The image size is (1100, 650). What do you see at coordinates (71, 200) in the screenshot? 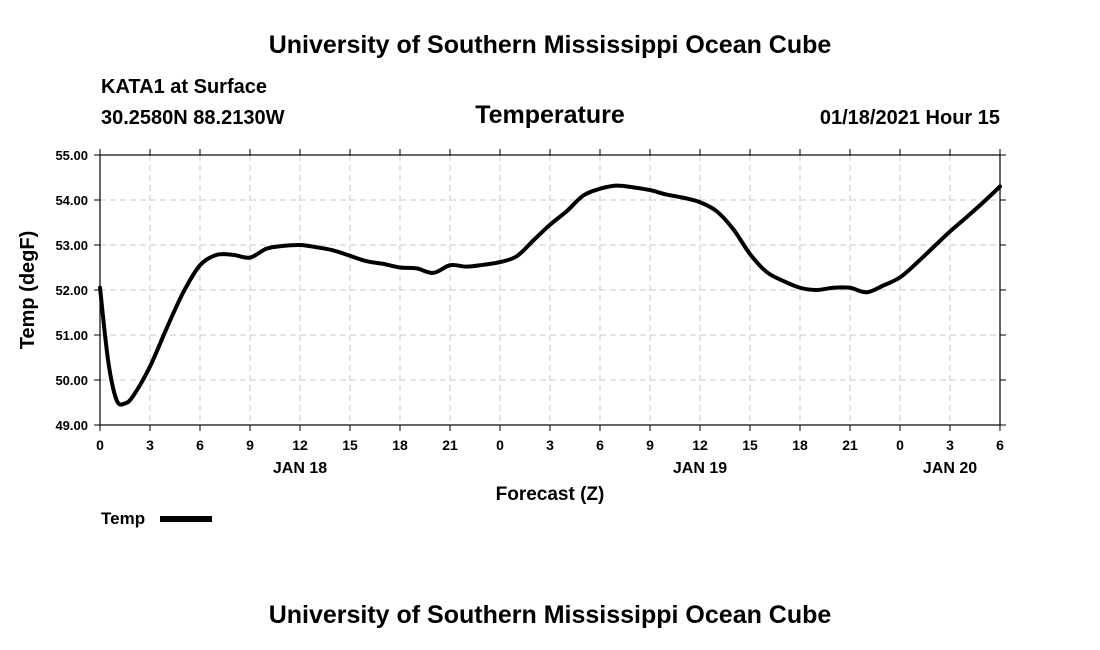
I see `y-tick-label: 54.00` at bounding box center [71, 200].